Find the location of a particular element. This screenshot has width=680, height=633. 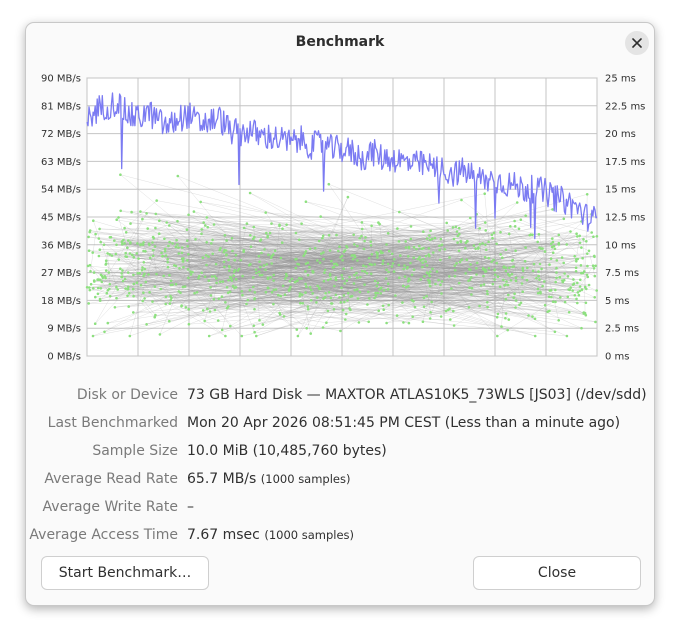

y-left-tick-label: 18 MB/s is located at coordinates (61, 301).